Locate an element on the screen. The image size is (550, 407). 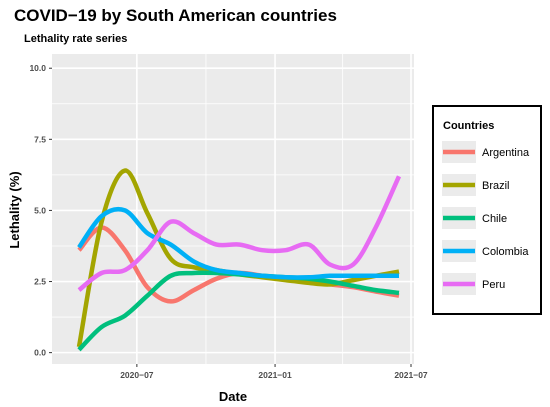
legend-items: Argentina Brazil Chile Colombia Peru is located at coordinates (486, 218).